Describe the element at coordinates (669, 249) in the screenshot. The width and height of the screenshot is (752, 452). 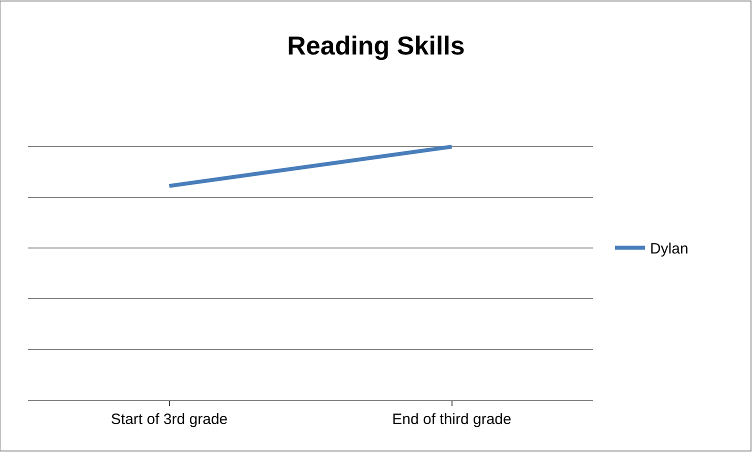
I see `legend-label: Dylan` at that location.